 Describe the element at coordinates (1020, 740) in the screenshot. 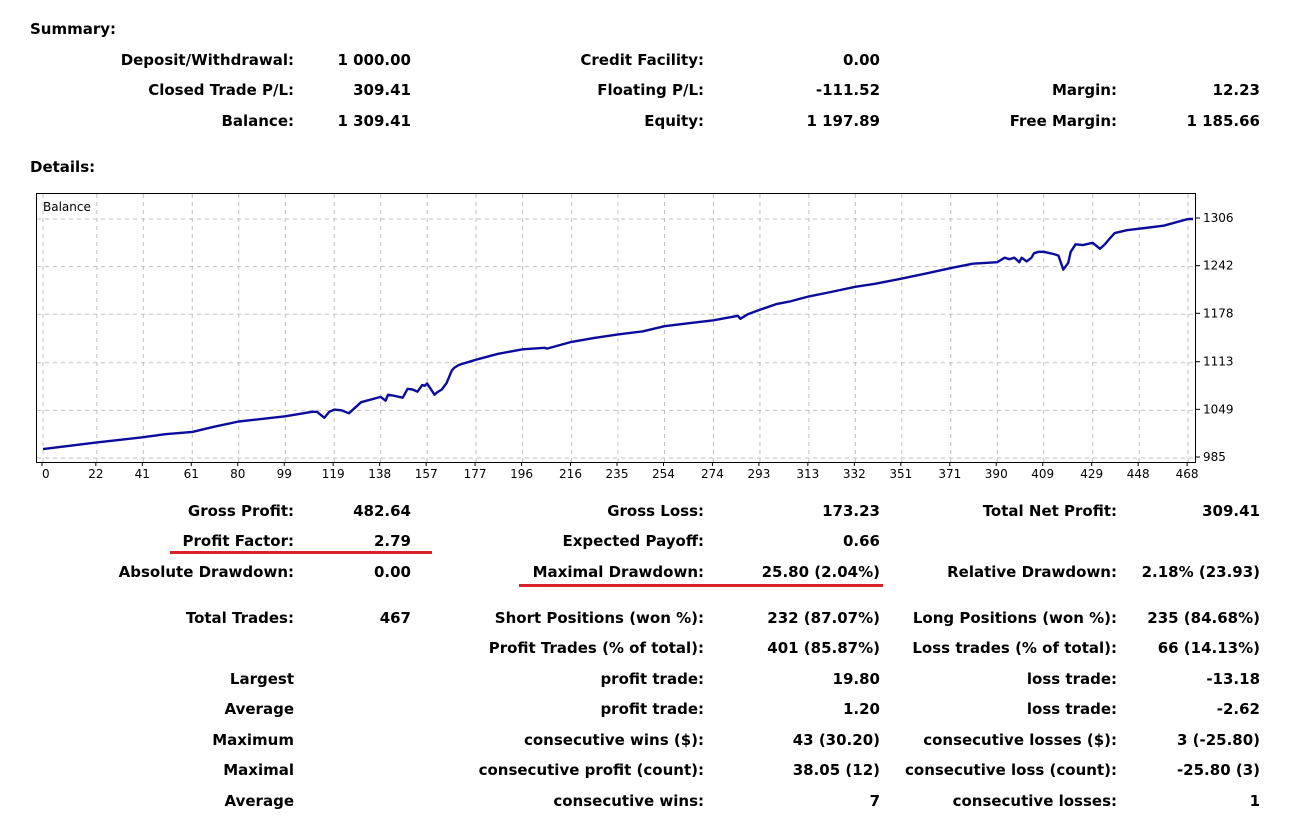

I see `max-consecutive-losses-label: consecutive losses ($):` at that location.